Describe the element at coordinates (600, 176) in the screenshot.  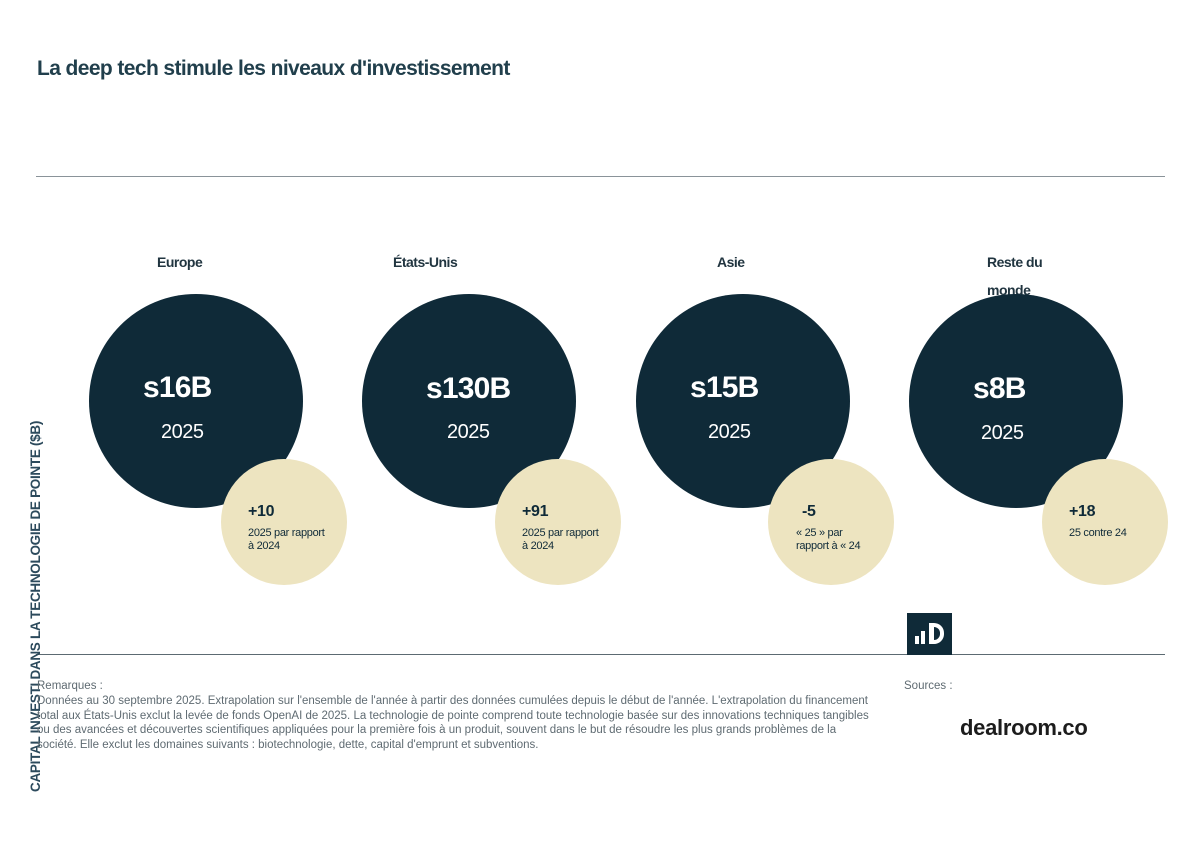
I see `top-divider` at that location.